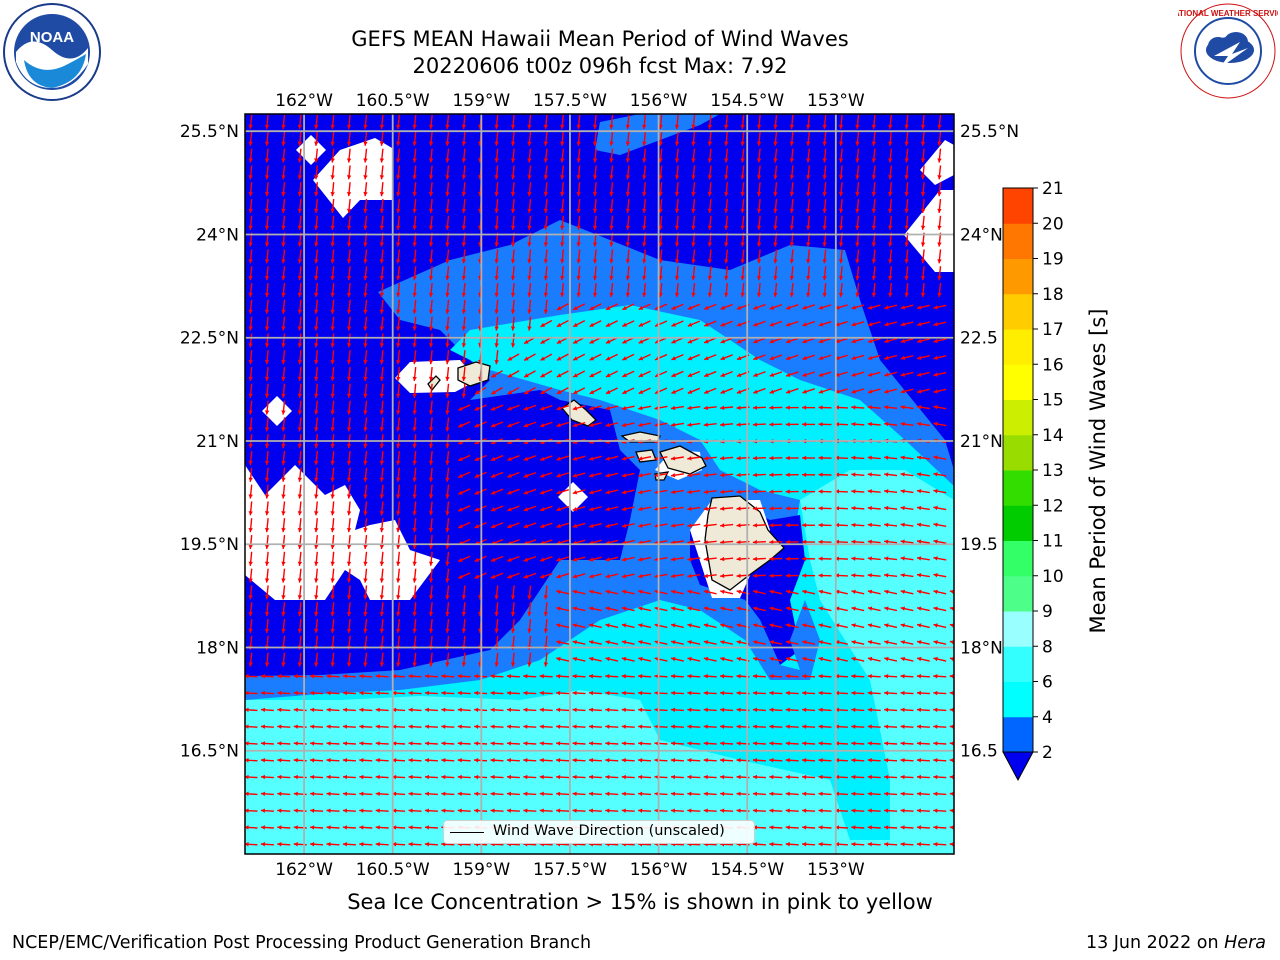 The image size is (1280, 960). I want to click on lat-tick-label-right: 19.5, so click(979, 545).